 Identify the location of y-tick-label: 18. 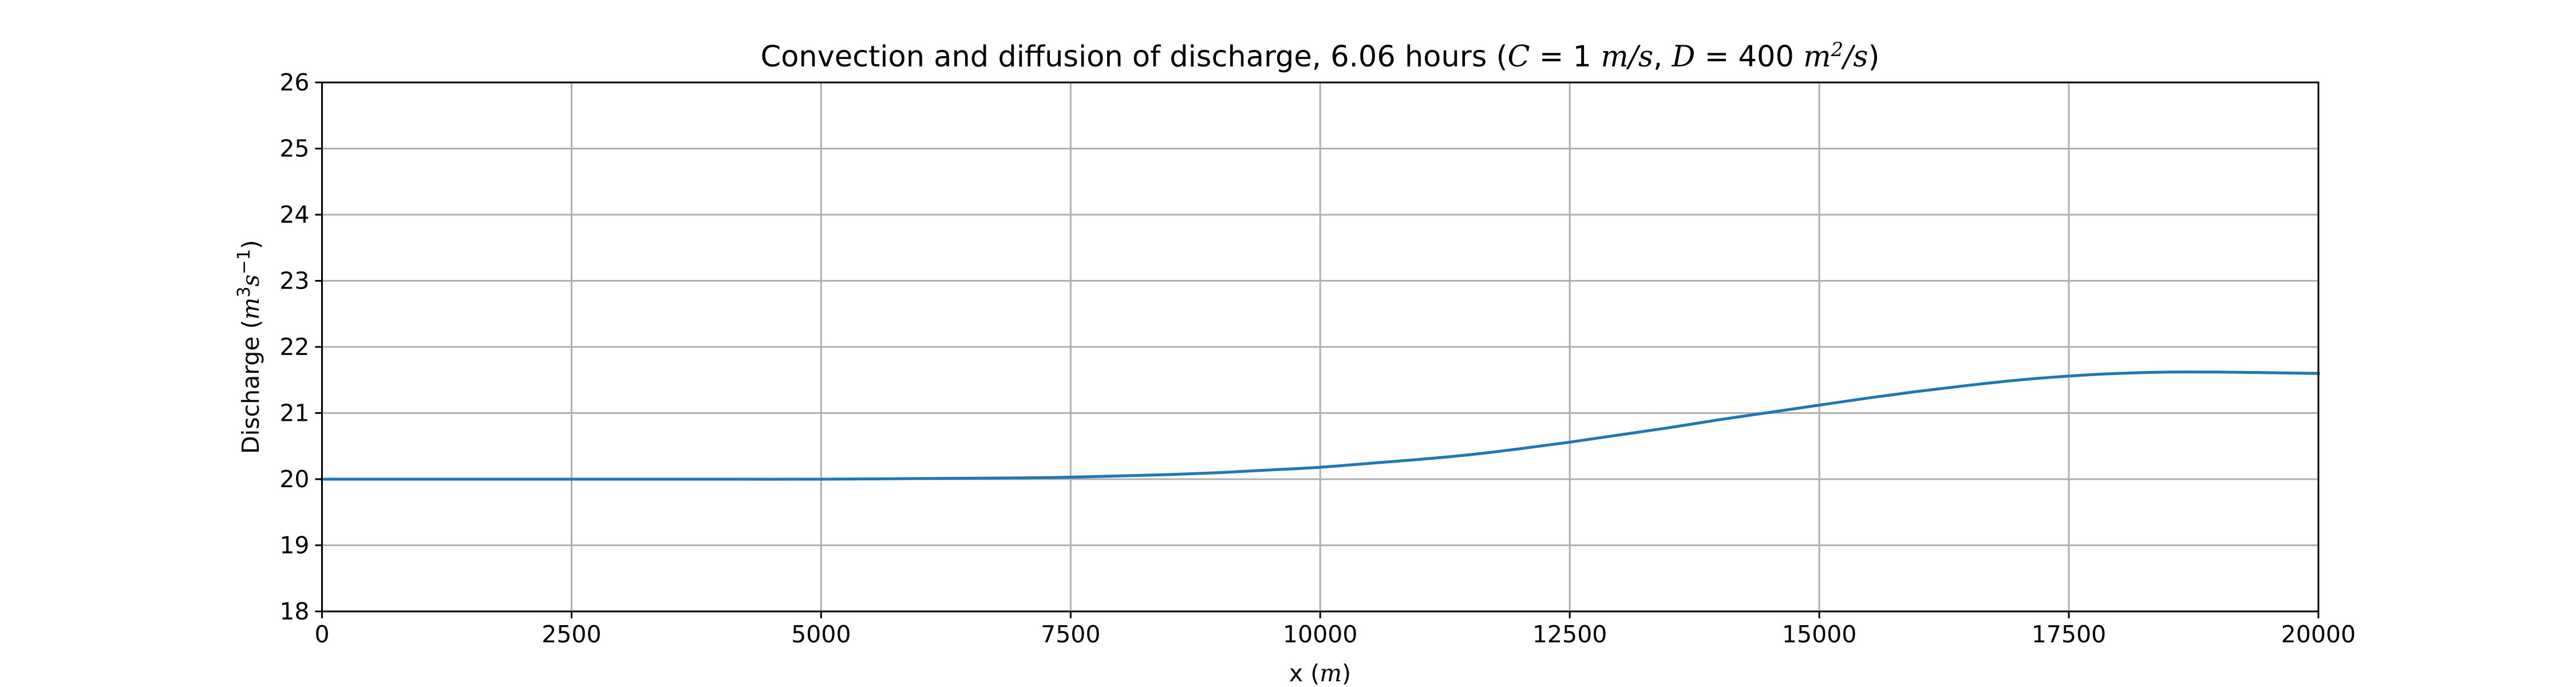
(294, 611).